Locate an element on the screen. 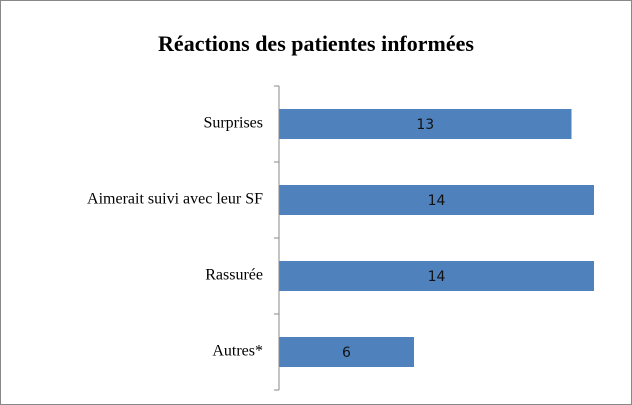 This screenshot has width=632, height=405. y-tick-label: Surprises is located at coordinates (233, 123).